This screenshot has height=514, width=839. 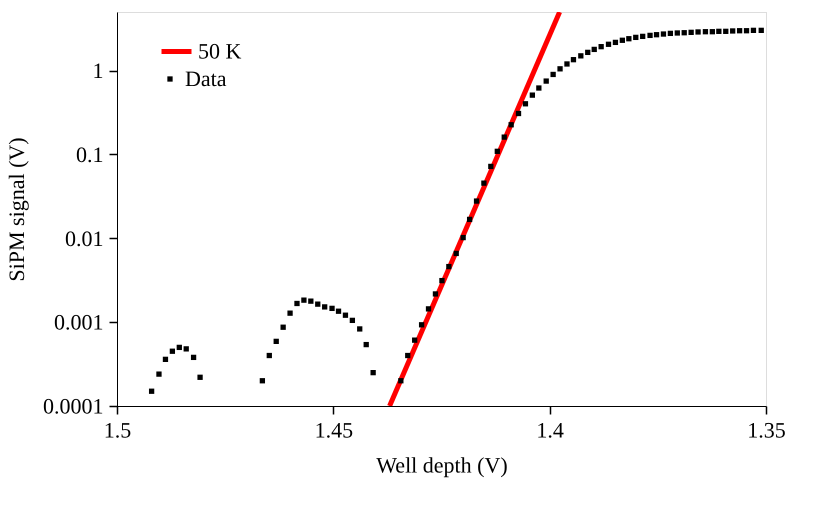 I want to click on x-axis-title: Well depth (V), so click(x=442, y=465).